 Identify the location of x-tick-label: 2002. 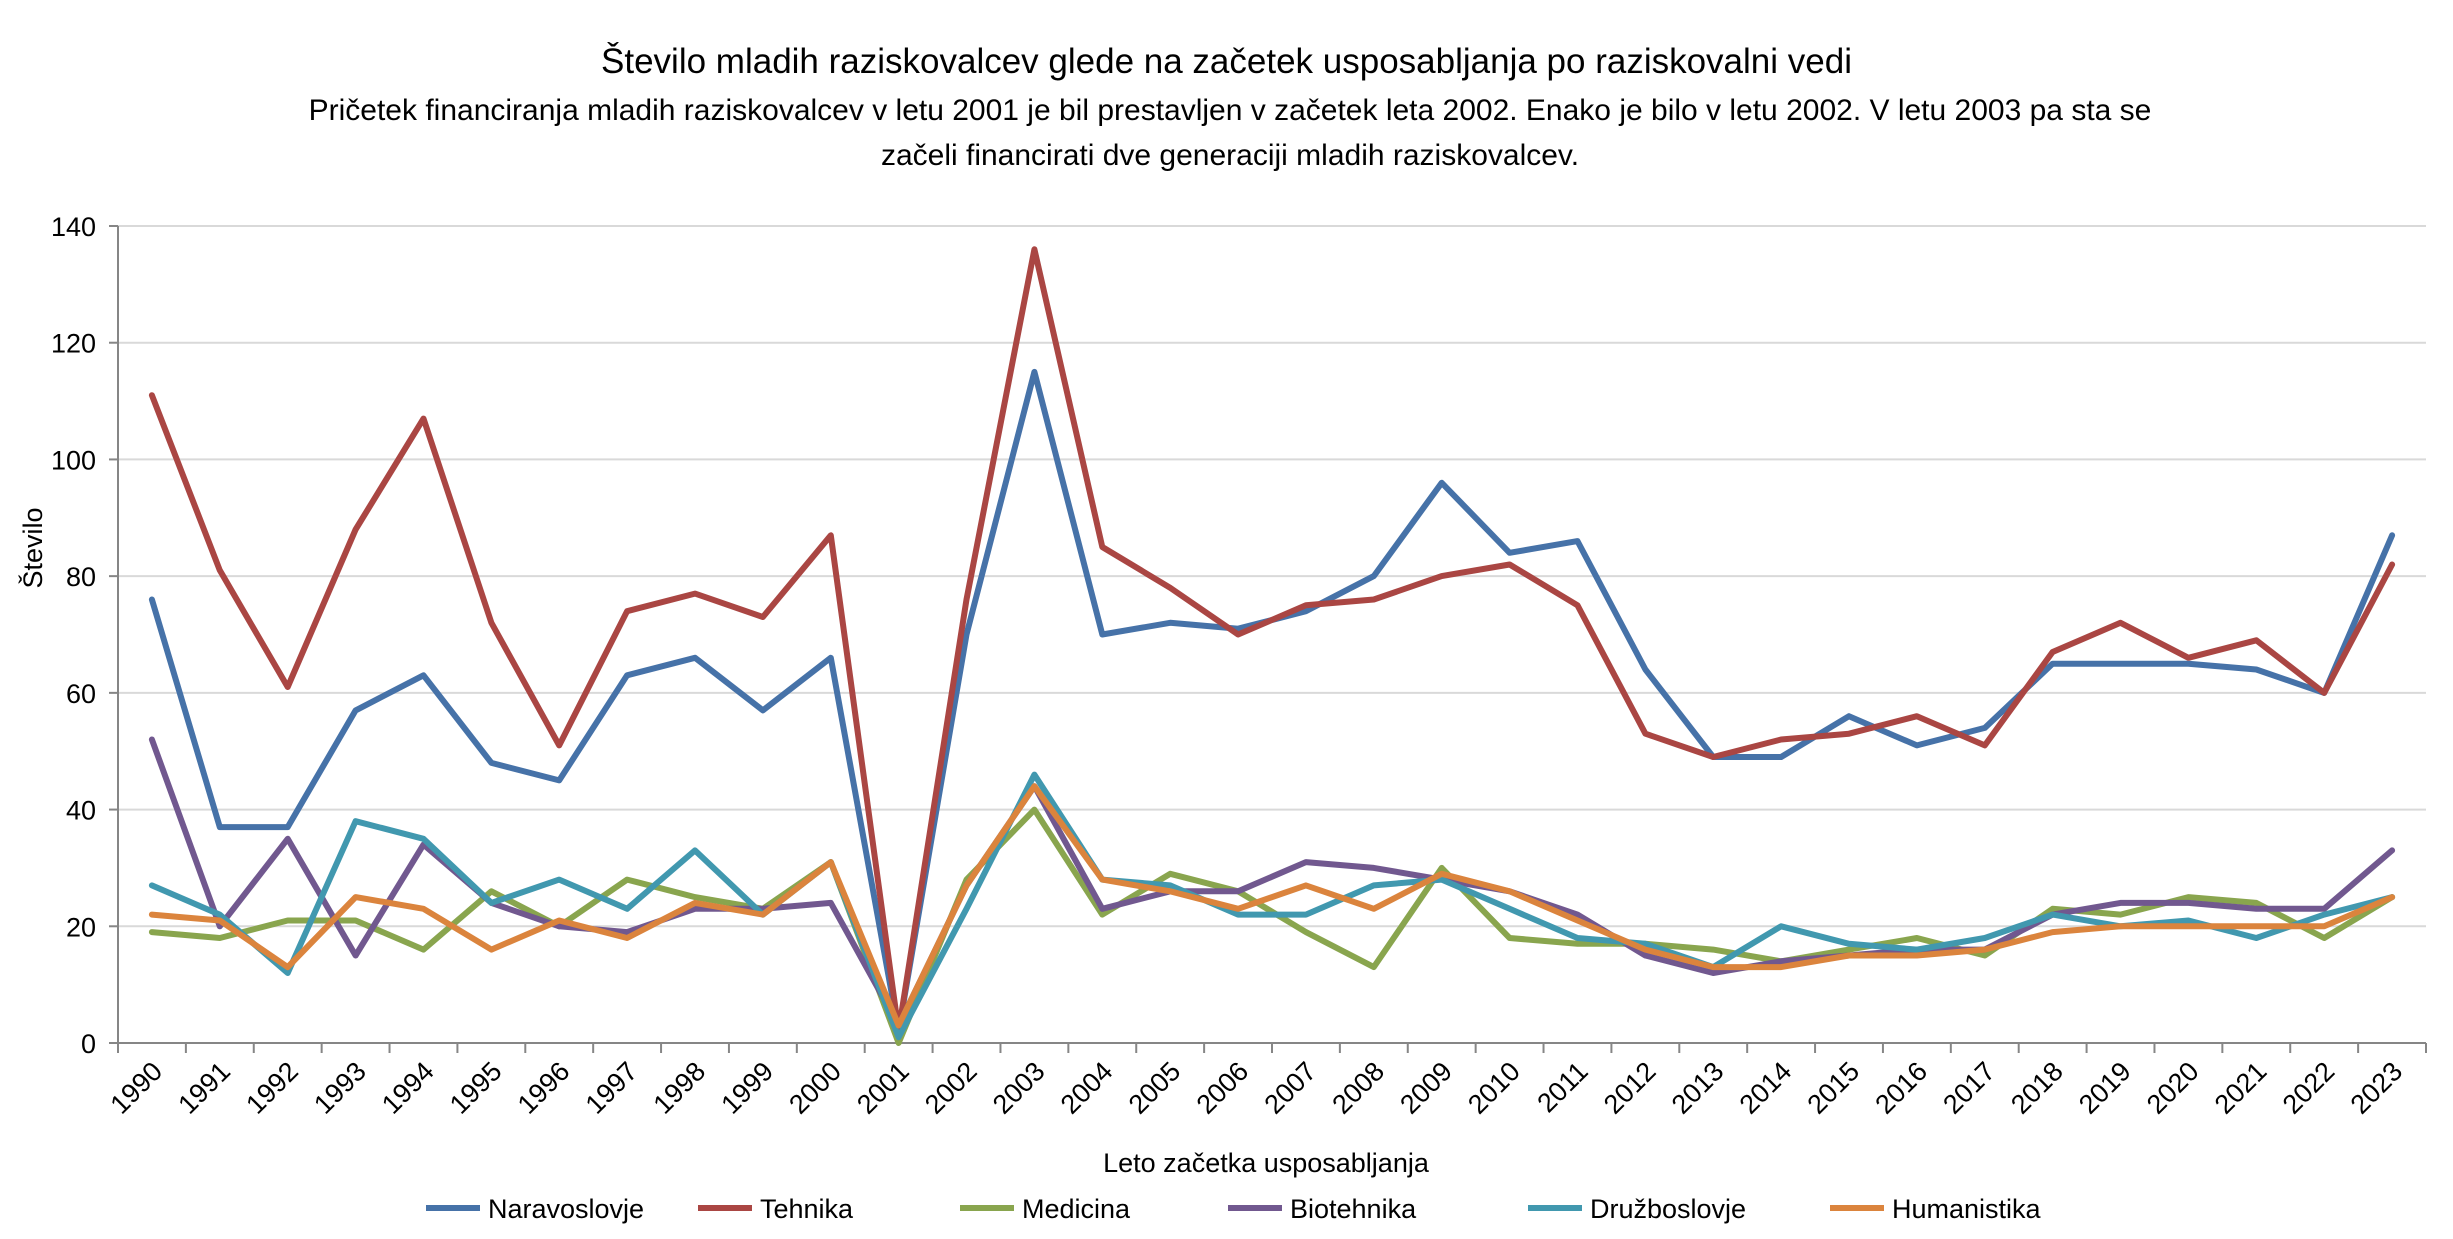
(951, 1088).